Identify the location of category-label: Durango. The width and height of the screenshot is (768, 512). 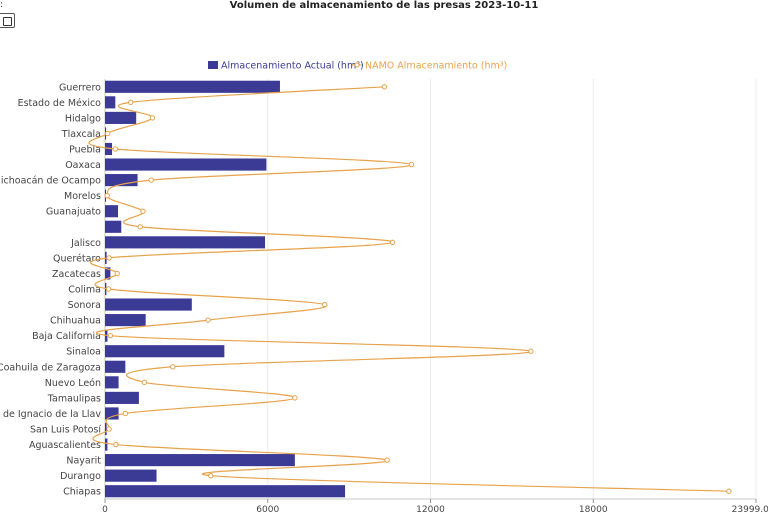
(80, 476).